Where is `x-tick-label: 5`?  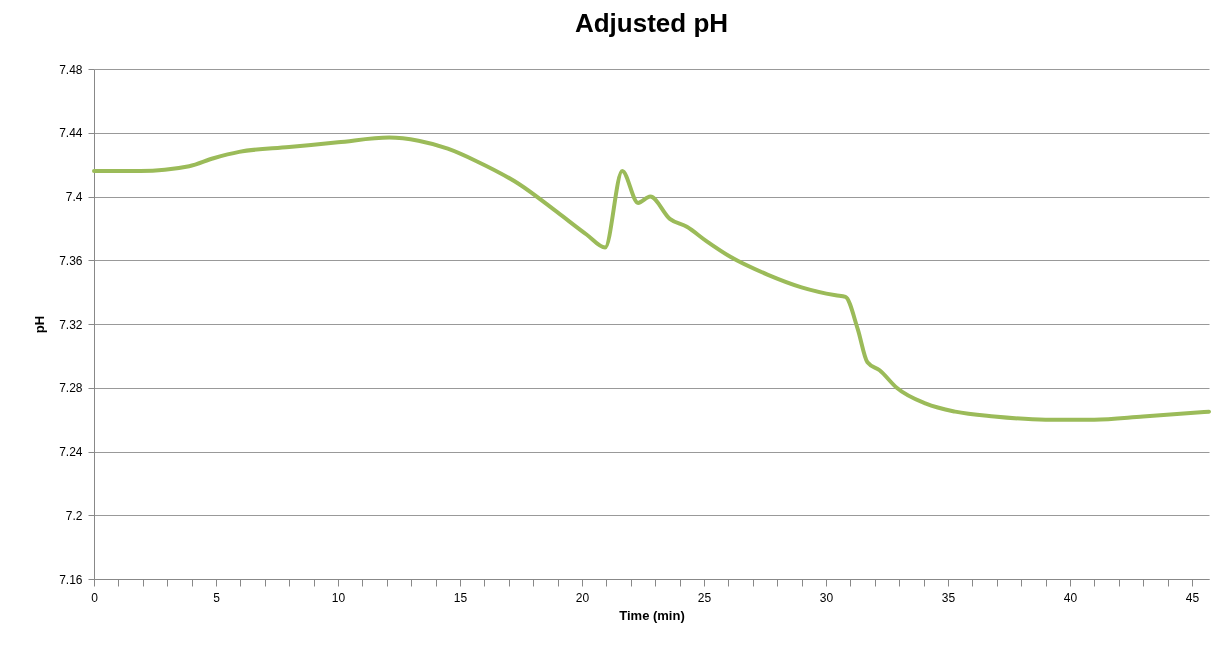
x-tick-label: 5 is located at coordinates (217, 597).